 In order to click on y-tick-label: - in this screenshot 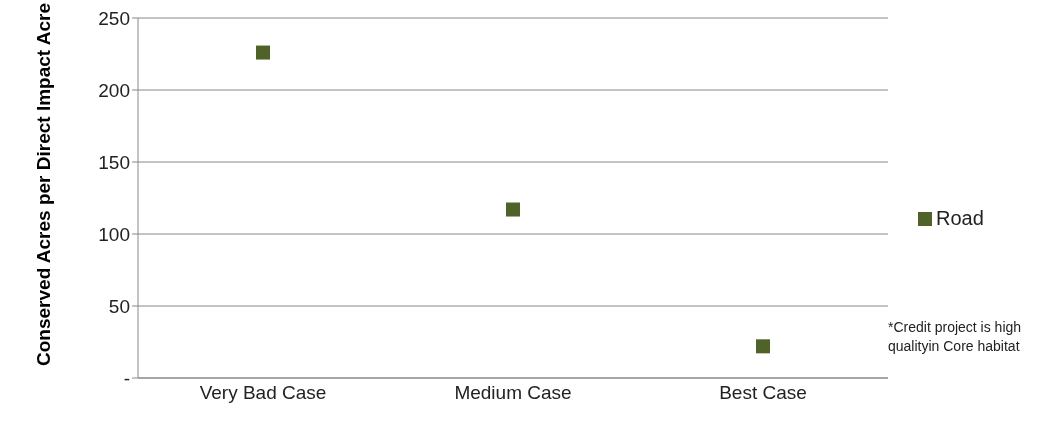, I will do `click(126, 378)`.